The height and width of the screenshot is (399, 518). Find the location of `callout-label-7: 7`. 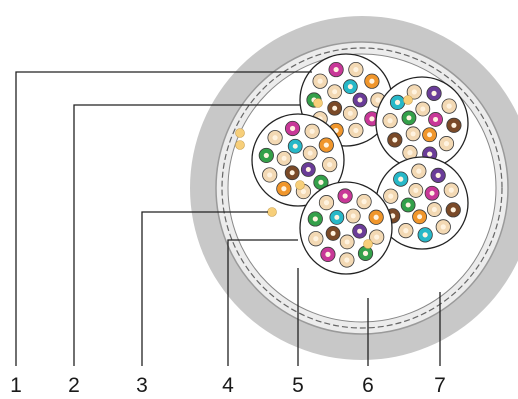

callout-label-7: 7 is located at coordinates (440, 385).